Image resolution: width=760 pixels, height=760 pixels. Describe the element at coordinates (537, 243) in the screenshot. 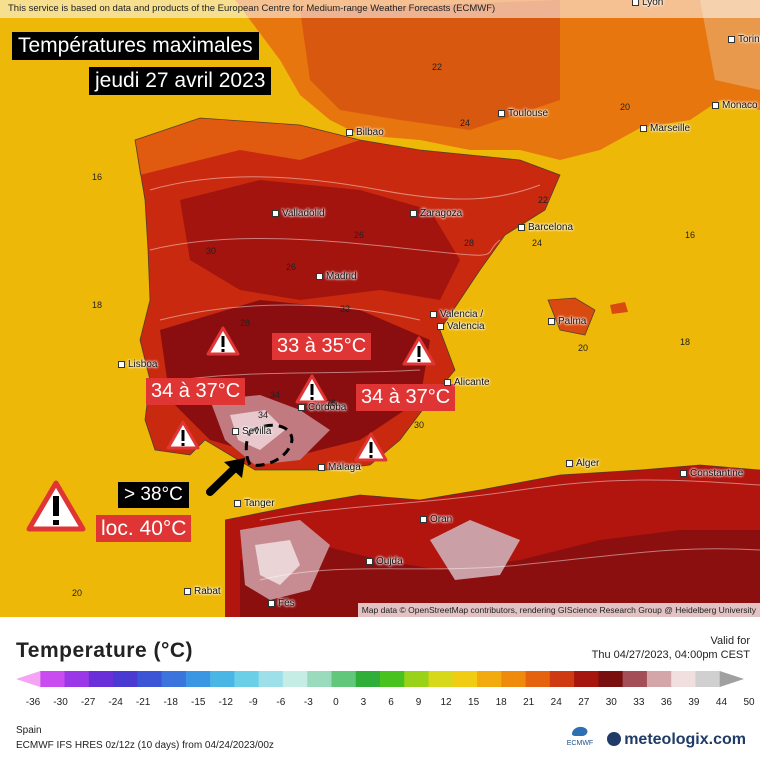

I see `isotherm-value: 24` at that location.